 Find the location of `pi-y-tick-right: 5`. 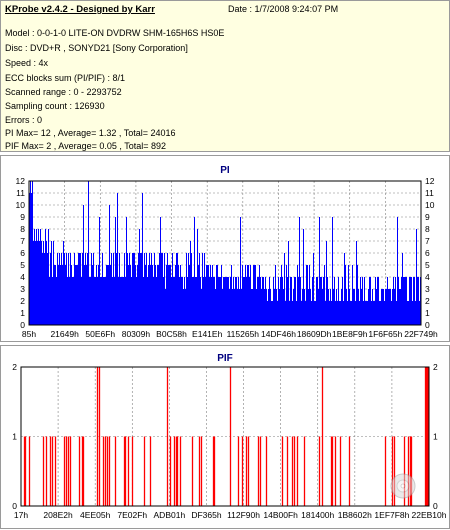

pi-y-tick-right: 5 is located at coordinates (427, 265).